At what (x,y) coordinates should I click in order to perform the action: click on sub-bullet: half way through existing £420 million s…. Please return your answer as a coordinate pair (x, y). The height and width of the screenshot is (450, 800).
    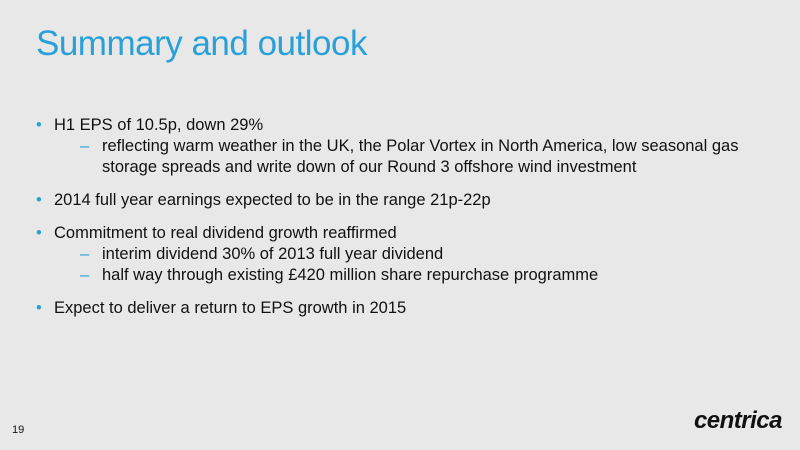
    Looking at the image, I should click on (406, 275).